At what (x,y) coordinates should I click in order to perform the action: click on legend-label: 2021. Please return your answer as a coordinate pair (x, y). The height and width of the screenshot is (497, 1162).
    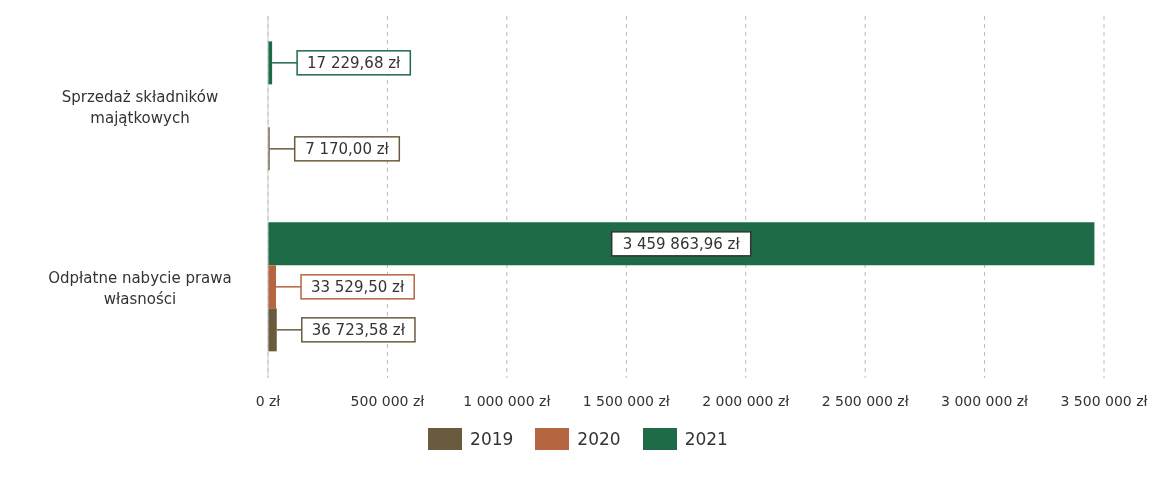
    Looking at the image, I should click on (706, 439).